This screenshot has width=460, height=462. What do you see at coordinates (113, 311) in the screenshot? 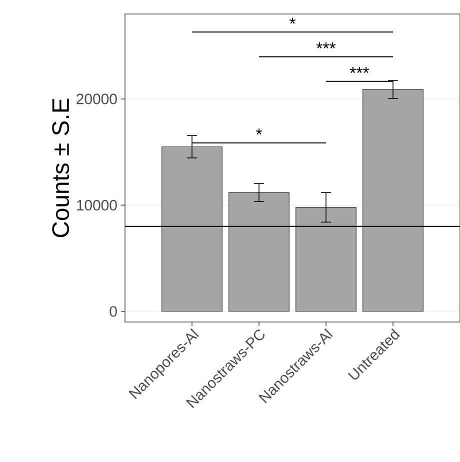
I see `y-tick-label: 0` at bounding box center [113, 311].